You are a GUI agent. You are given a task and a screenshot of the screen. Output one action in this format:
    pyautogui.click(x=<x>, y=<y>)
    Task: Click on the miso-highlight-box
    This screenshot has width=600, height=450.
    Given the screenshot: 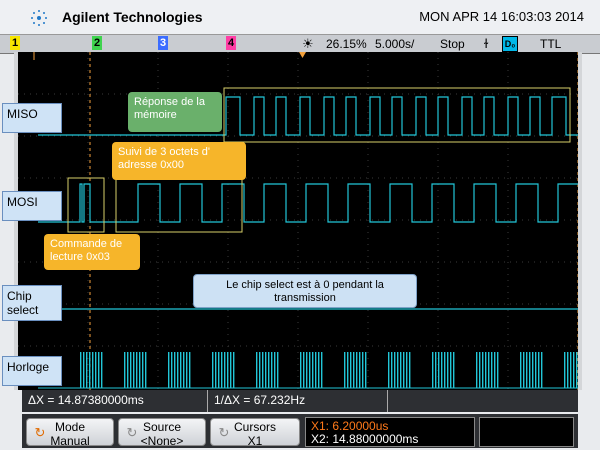 What is the action you would take?
    pyautogui.click(x=397, y=115)
    